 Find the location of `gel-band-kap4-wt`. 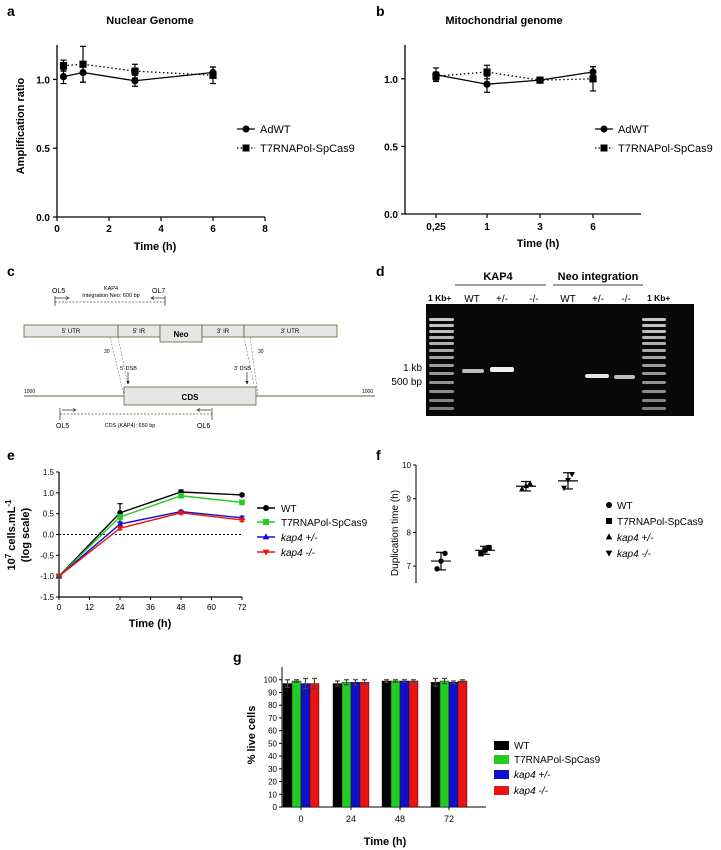

gel-band-kap4-wt is located at coordinates (473, 371).